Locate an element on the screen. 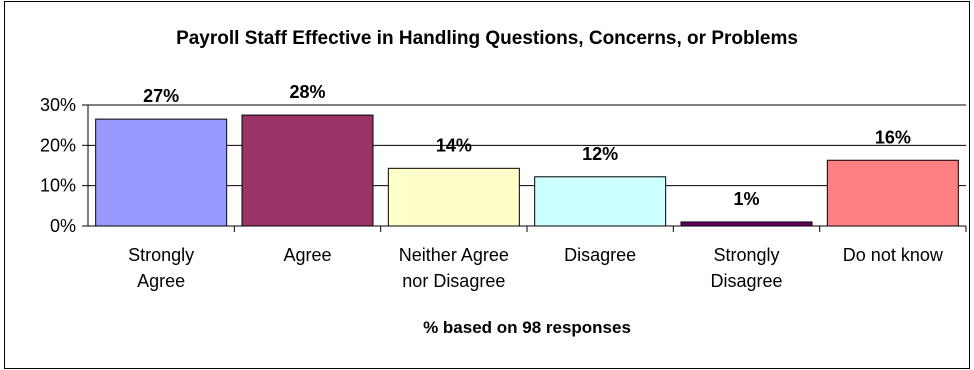  data-label: 14% is located at coordinates (454, 145).